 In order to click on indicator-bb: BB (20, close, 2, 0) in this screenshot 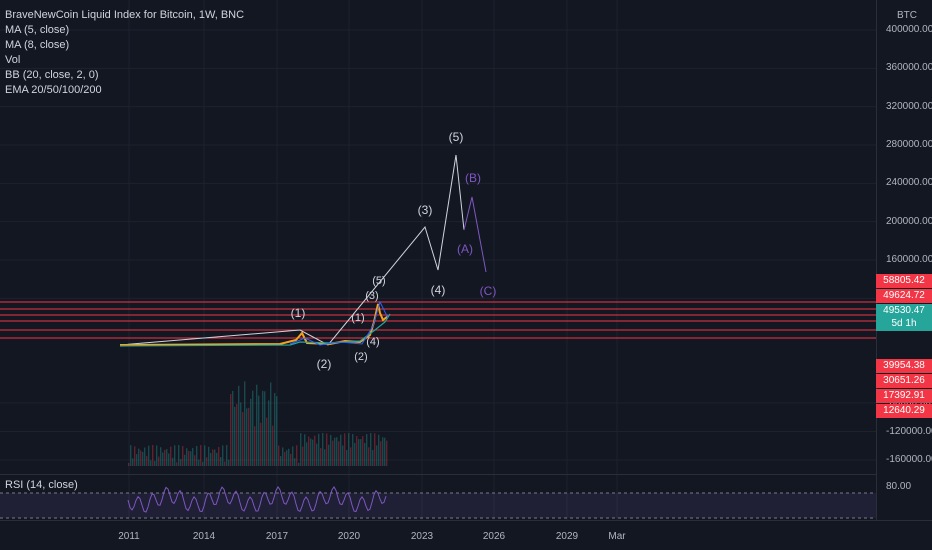, I will do `click(52, 75)`.